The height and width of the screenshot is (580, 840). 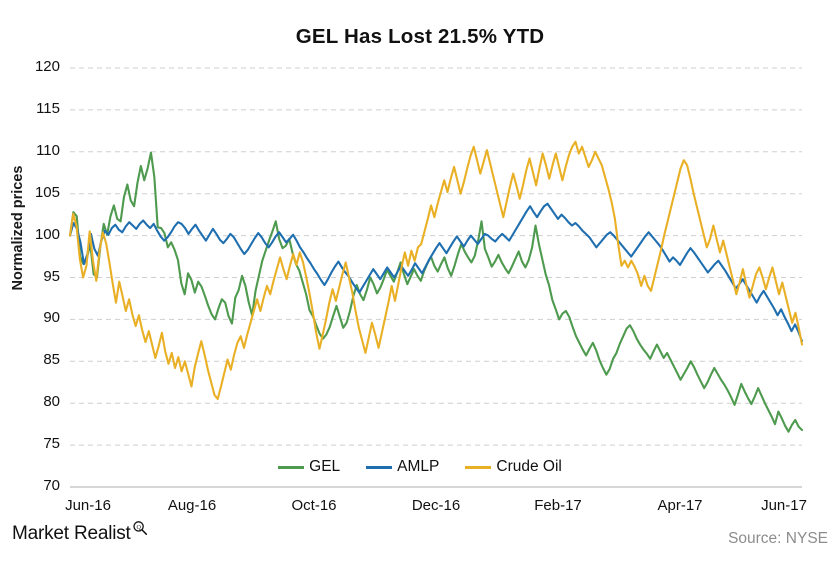 I want to click on legend-label: Crude Oil, so click(x=529, y=466).